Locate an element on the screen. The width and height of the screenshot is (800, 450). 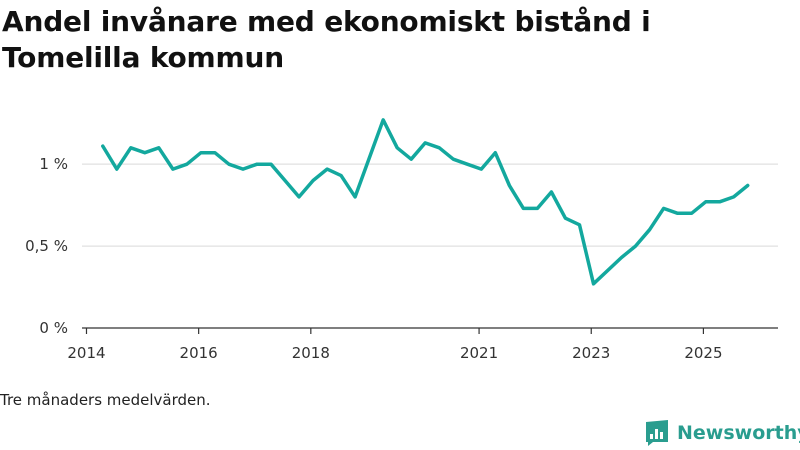
y-axis-tick-labels: 0 % 0,5 % 1 % is located at coordinates (46, 246).